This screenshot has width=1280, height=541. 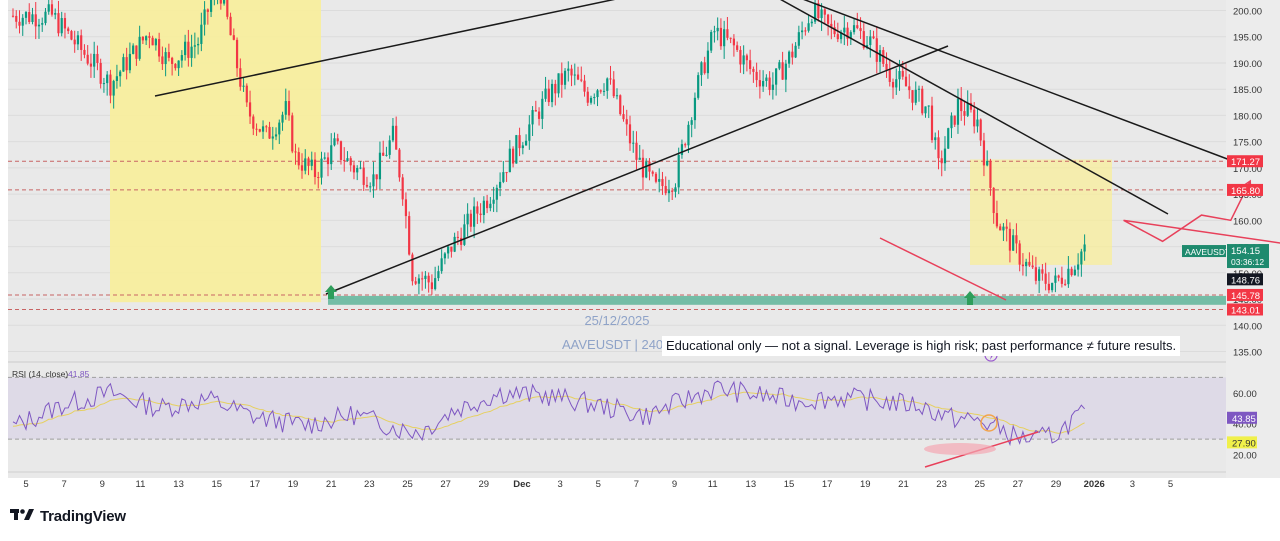 I want to click on rsi-oversold-highlight, so click(x=960, y=449).